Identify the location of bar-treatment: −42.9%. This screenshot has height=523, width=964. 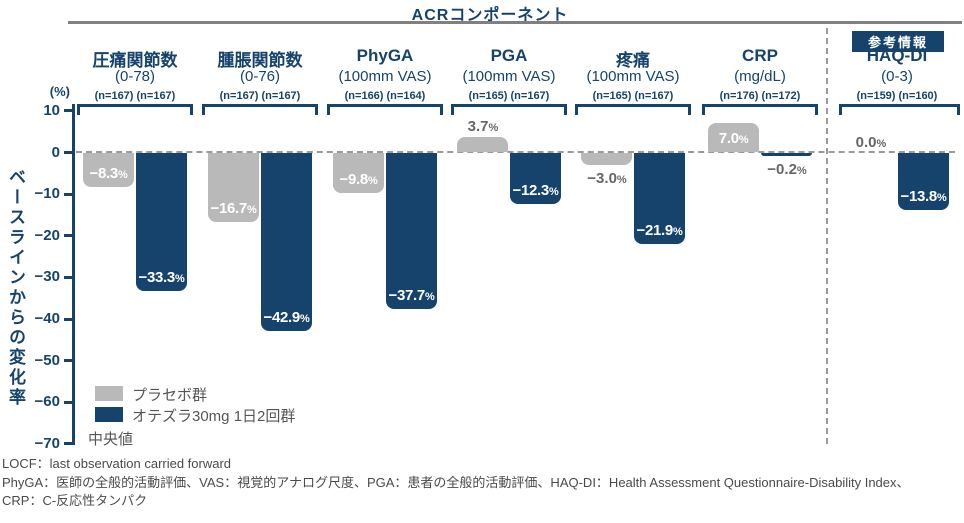
(286, 242).